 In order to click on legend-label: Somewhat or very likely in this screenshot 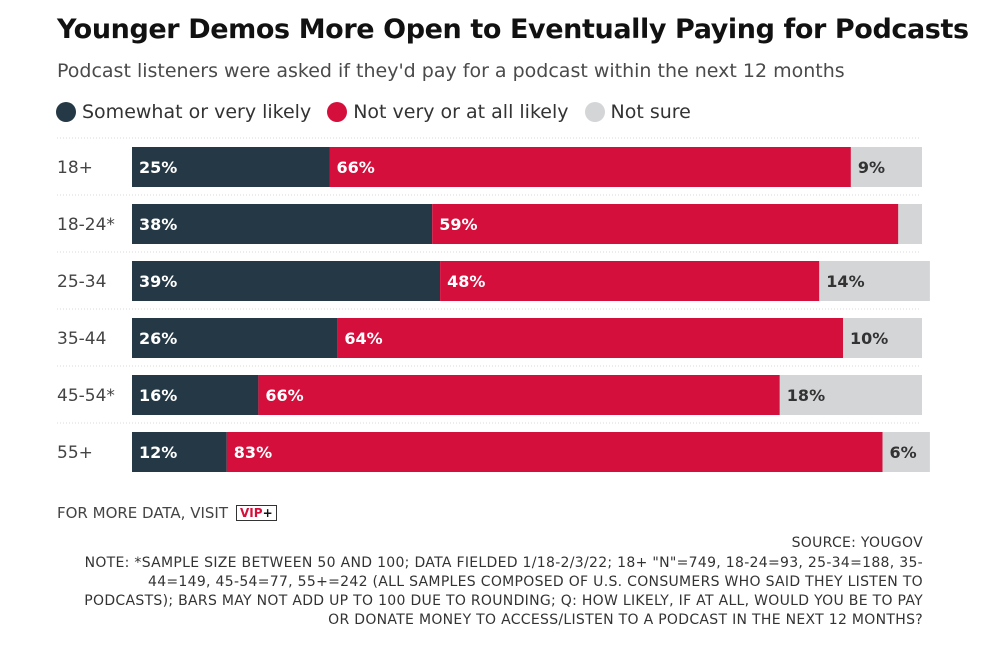, I will do `click(197, 112)`.